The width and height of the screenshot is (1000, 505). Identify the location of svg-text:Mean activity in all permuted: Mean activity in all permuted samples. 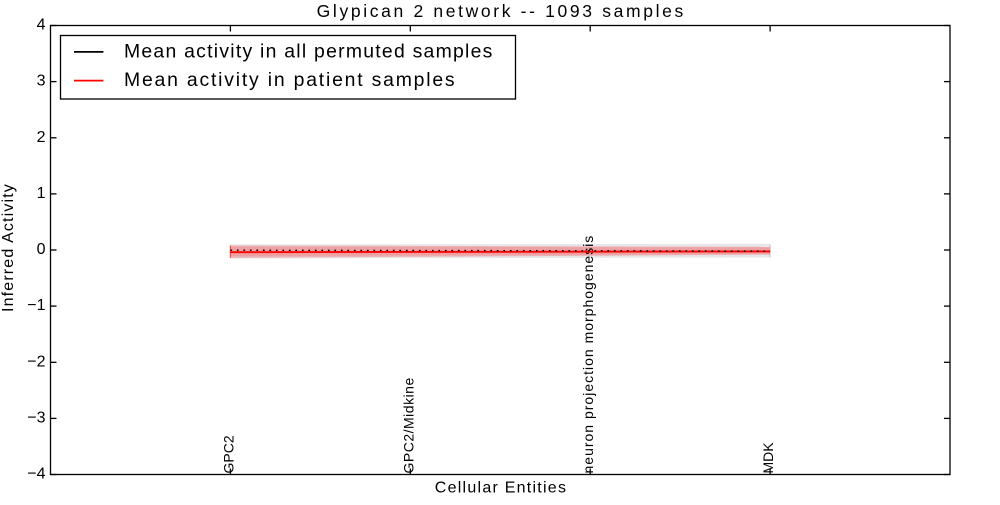
(309, 52).